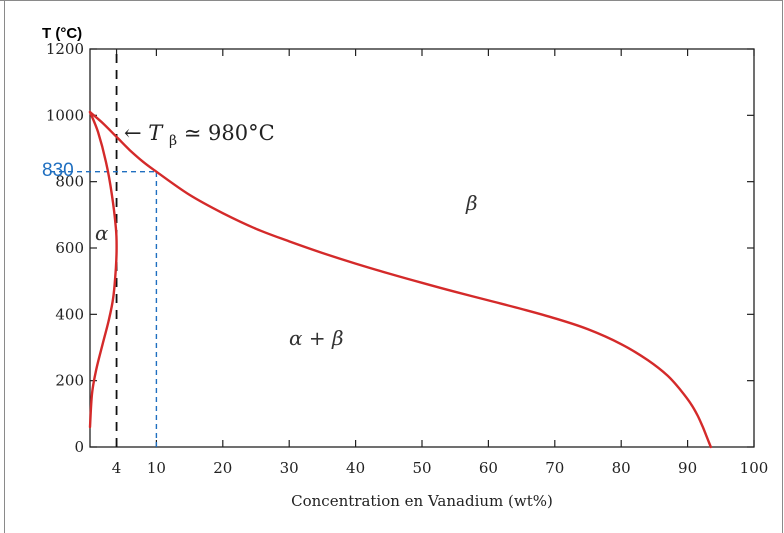 This screenshot has width=784, height=533. Describe the element at coordinates (102, 233) in the screenshot. I see `region-label-alpha: α` at that location.